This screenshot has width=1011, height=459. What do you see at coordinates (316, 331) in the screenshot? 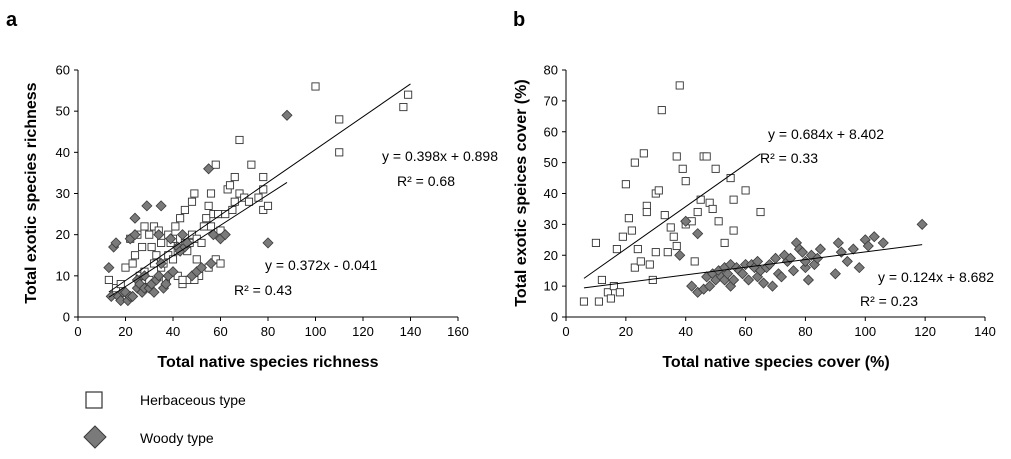
I see `x-tick-label: 100` at bounding box center [316, 331].